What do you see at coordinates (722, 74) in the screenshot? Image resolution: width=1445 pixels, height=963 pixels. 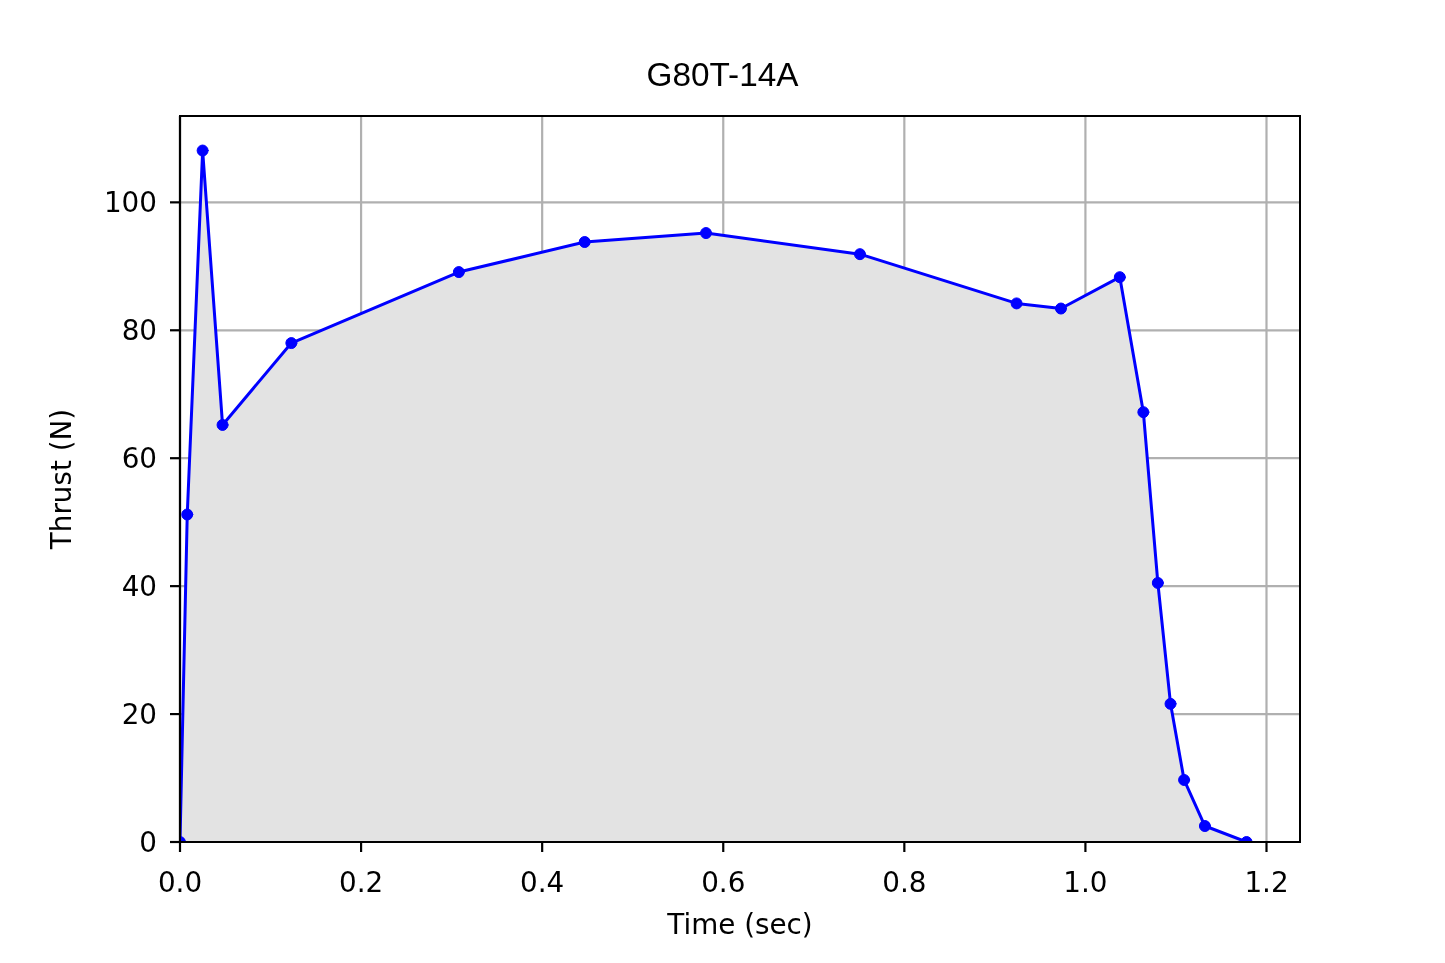 I see `chart-title: G80T-14A` at bounding box center [722, 74].